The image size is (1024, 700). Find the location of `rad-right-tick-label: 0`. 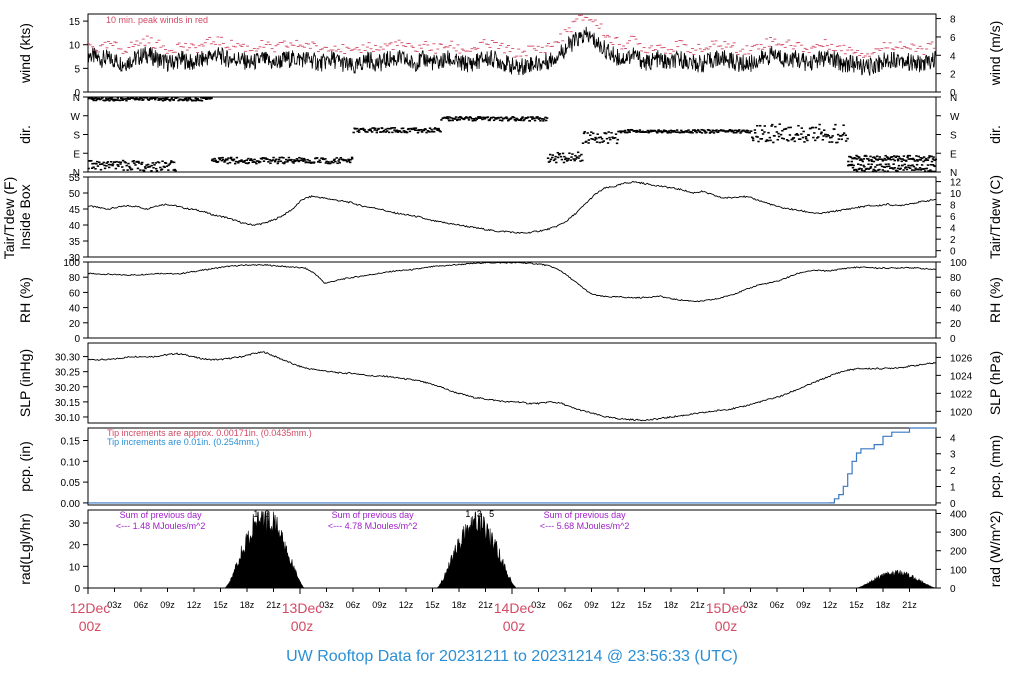

rad-right-tick-label: 0 is located at coordinates (953, 589).